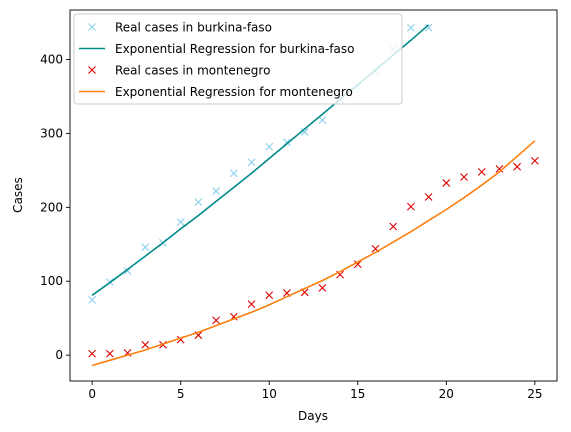 Image resolution: width=571 pixels, height=432 pixels. I want to click on legend-item: Exponential Regression for burkina-faso, so click(216, 49).